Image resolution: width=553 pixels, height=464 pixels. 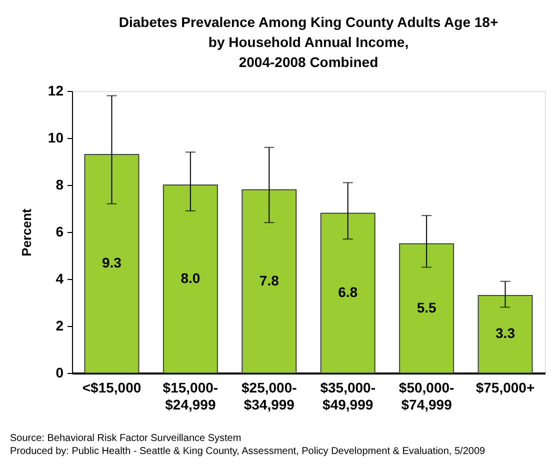 What do you see at coordinates (248, 451) in the screenshot?
I see `text: Produced by: Public Health - Seattle & King County, Assessment, Policy Development & Evaluation, 5/2009` at bounding box center [248, 451].